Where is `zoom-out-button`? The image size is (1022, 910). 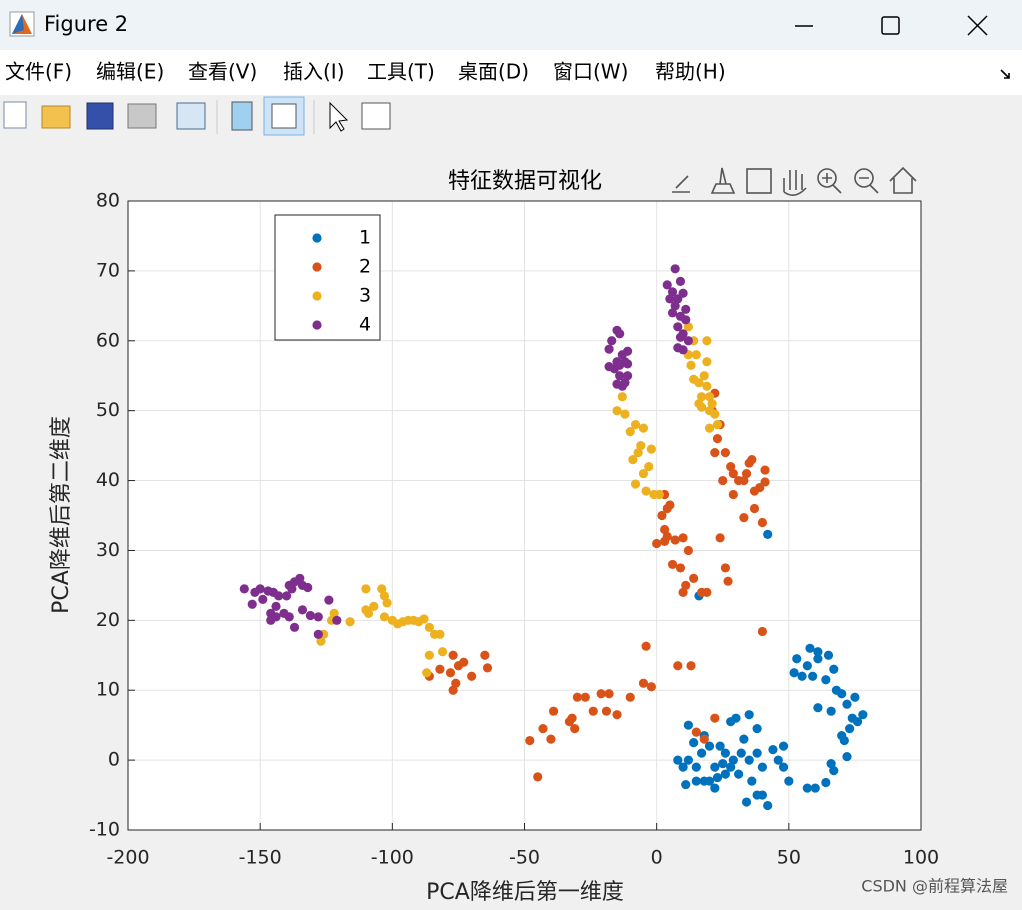 zoom-out-button is located at coordinates (864, 178).